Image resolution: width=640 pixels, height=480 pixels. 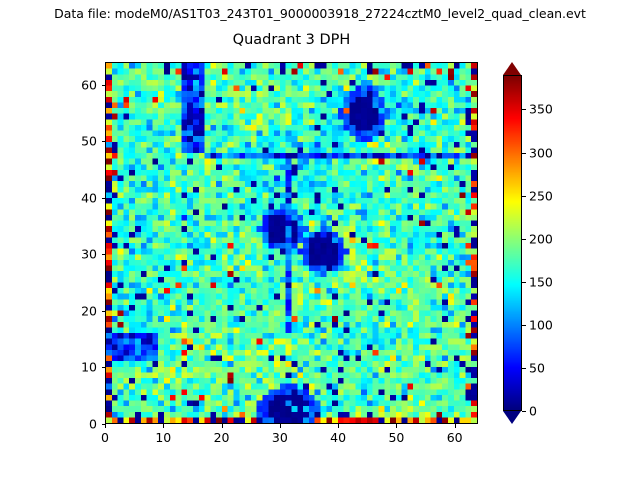 What do you see at coordinates (89, 311) in the screenshot?
I see `y-tick-label: 20` at bounding box center [89, 311].